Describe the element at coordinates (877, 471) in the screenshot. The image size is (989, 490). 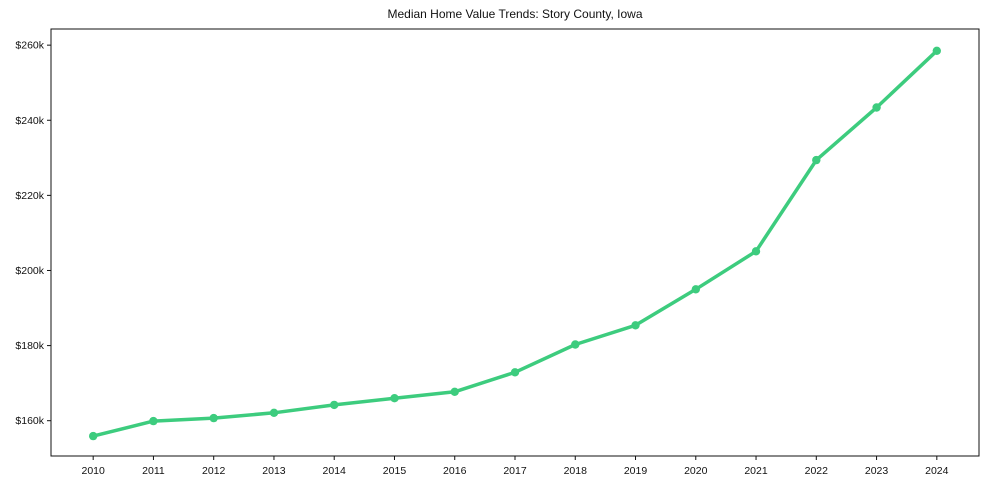
I see `x-tick-label: 2023` at that location.